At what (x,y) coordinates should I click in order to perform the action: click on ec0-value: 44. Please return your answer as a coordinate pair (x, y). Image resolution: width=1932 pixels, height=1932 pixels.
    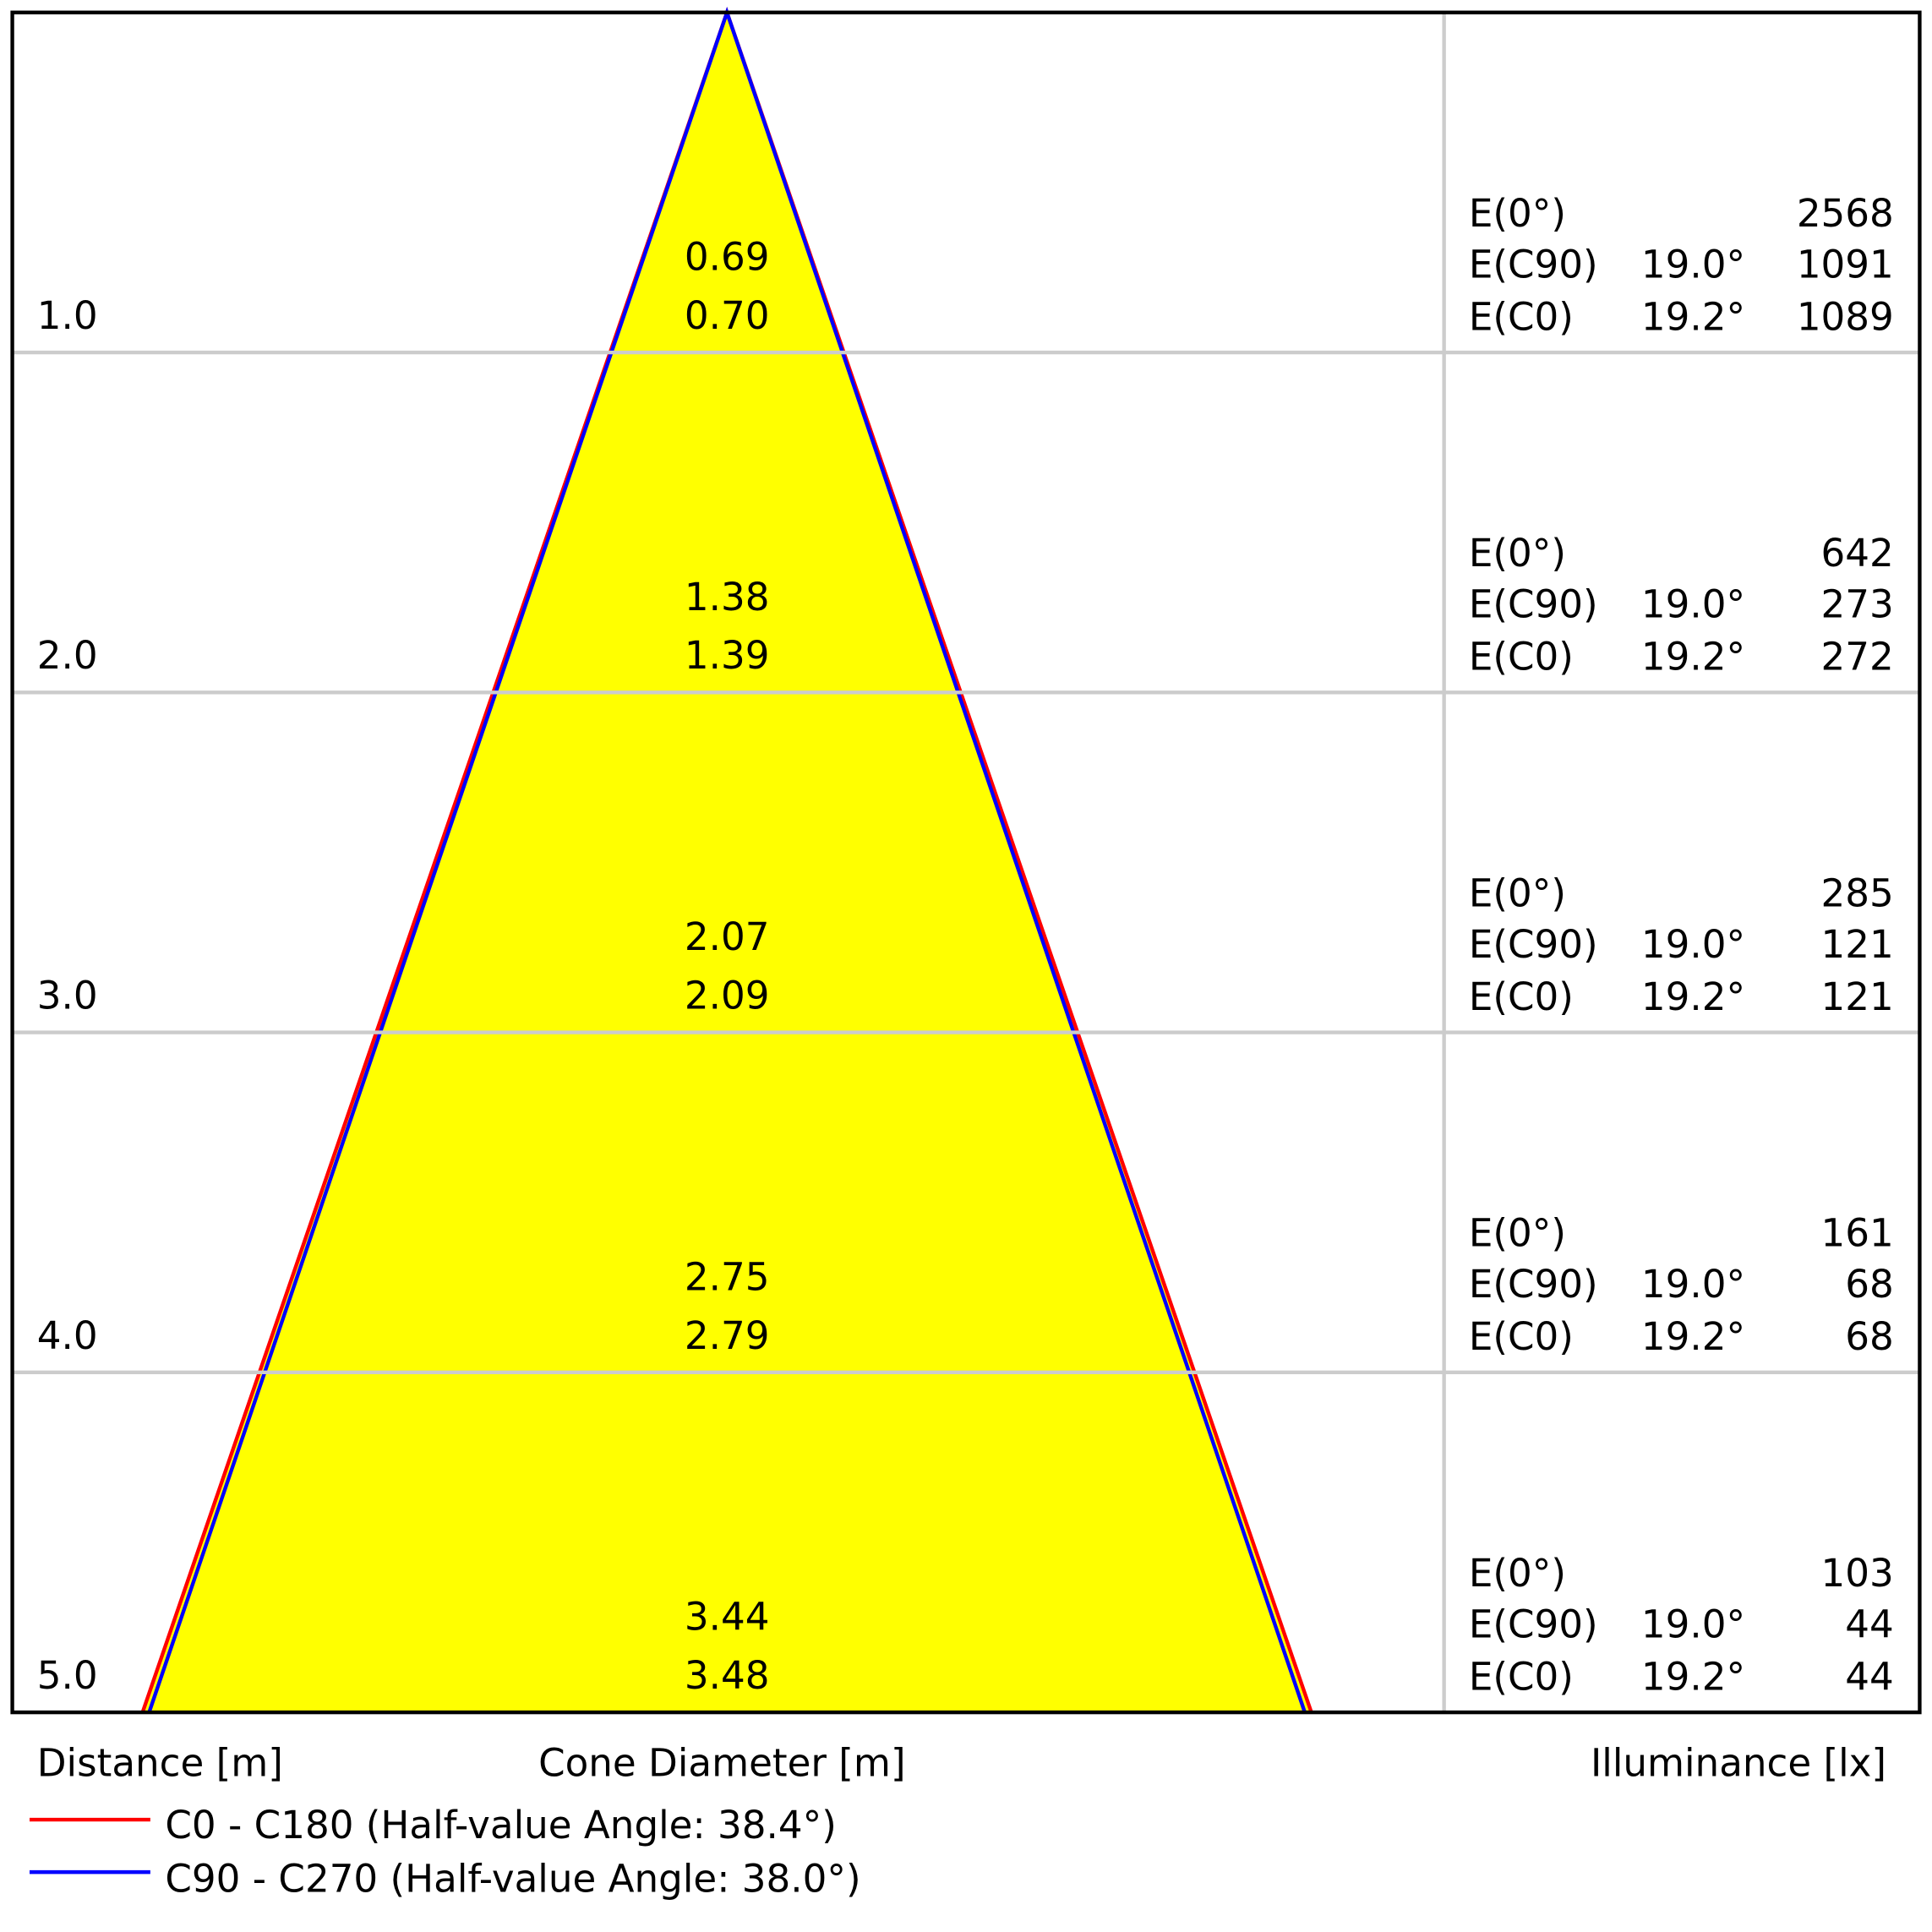
    Looking at the image, I should click on (1869, 1676).